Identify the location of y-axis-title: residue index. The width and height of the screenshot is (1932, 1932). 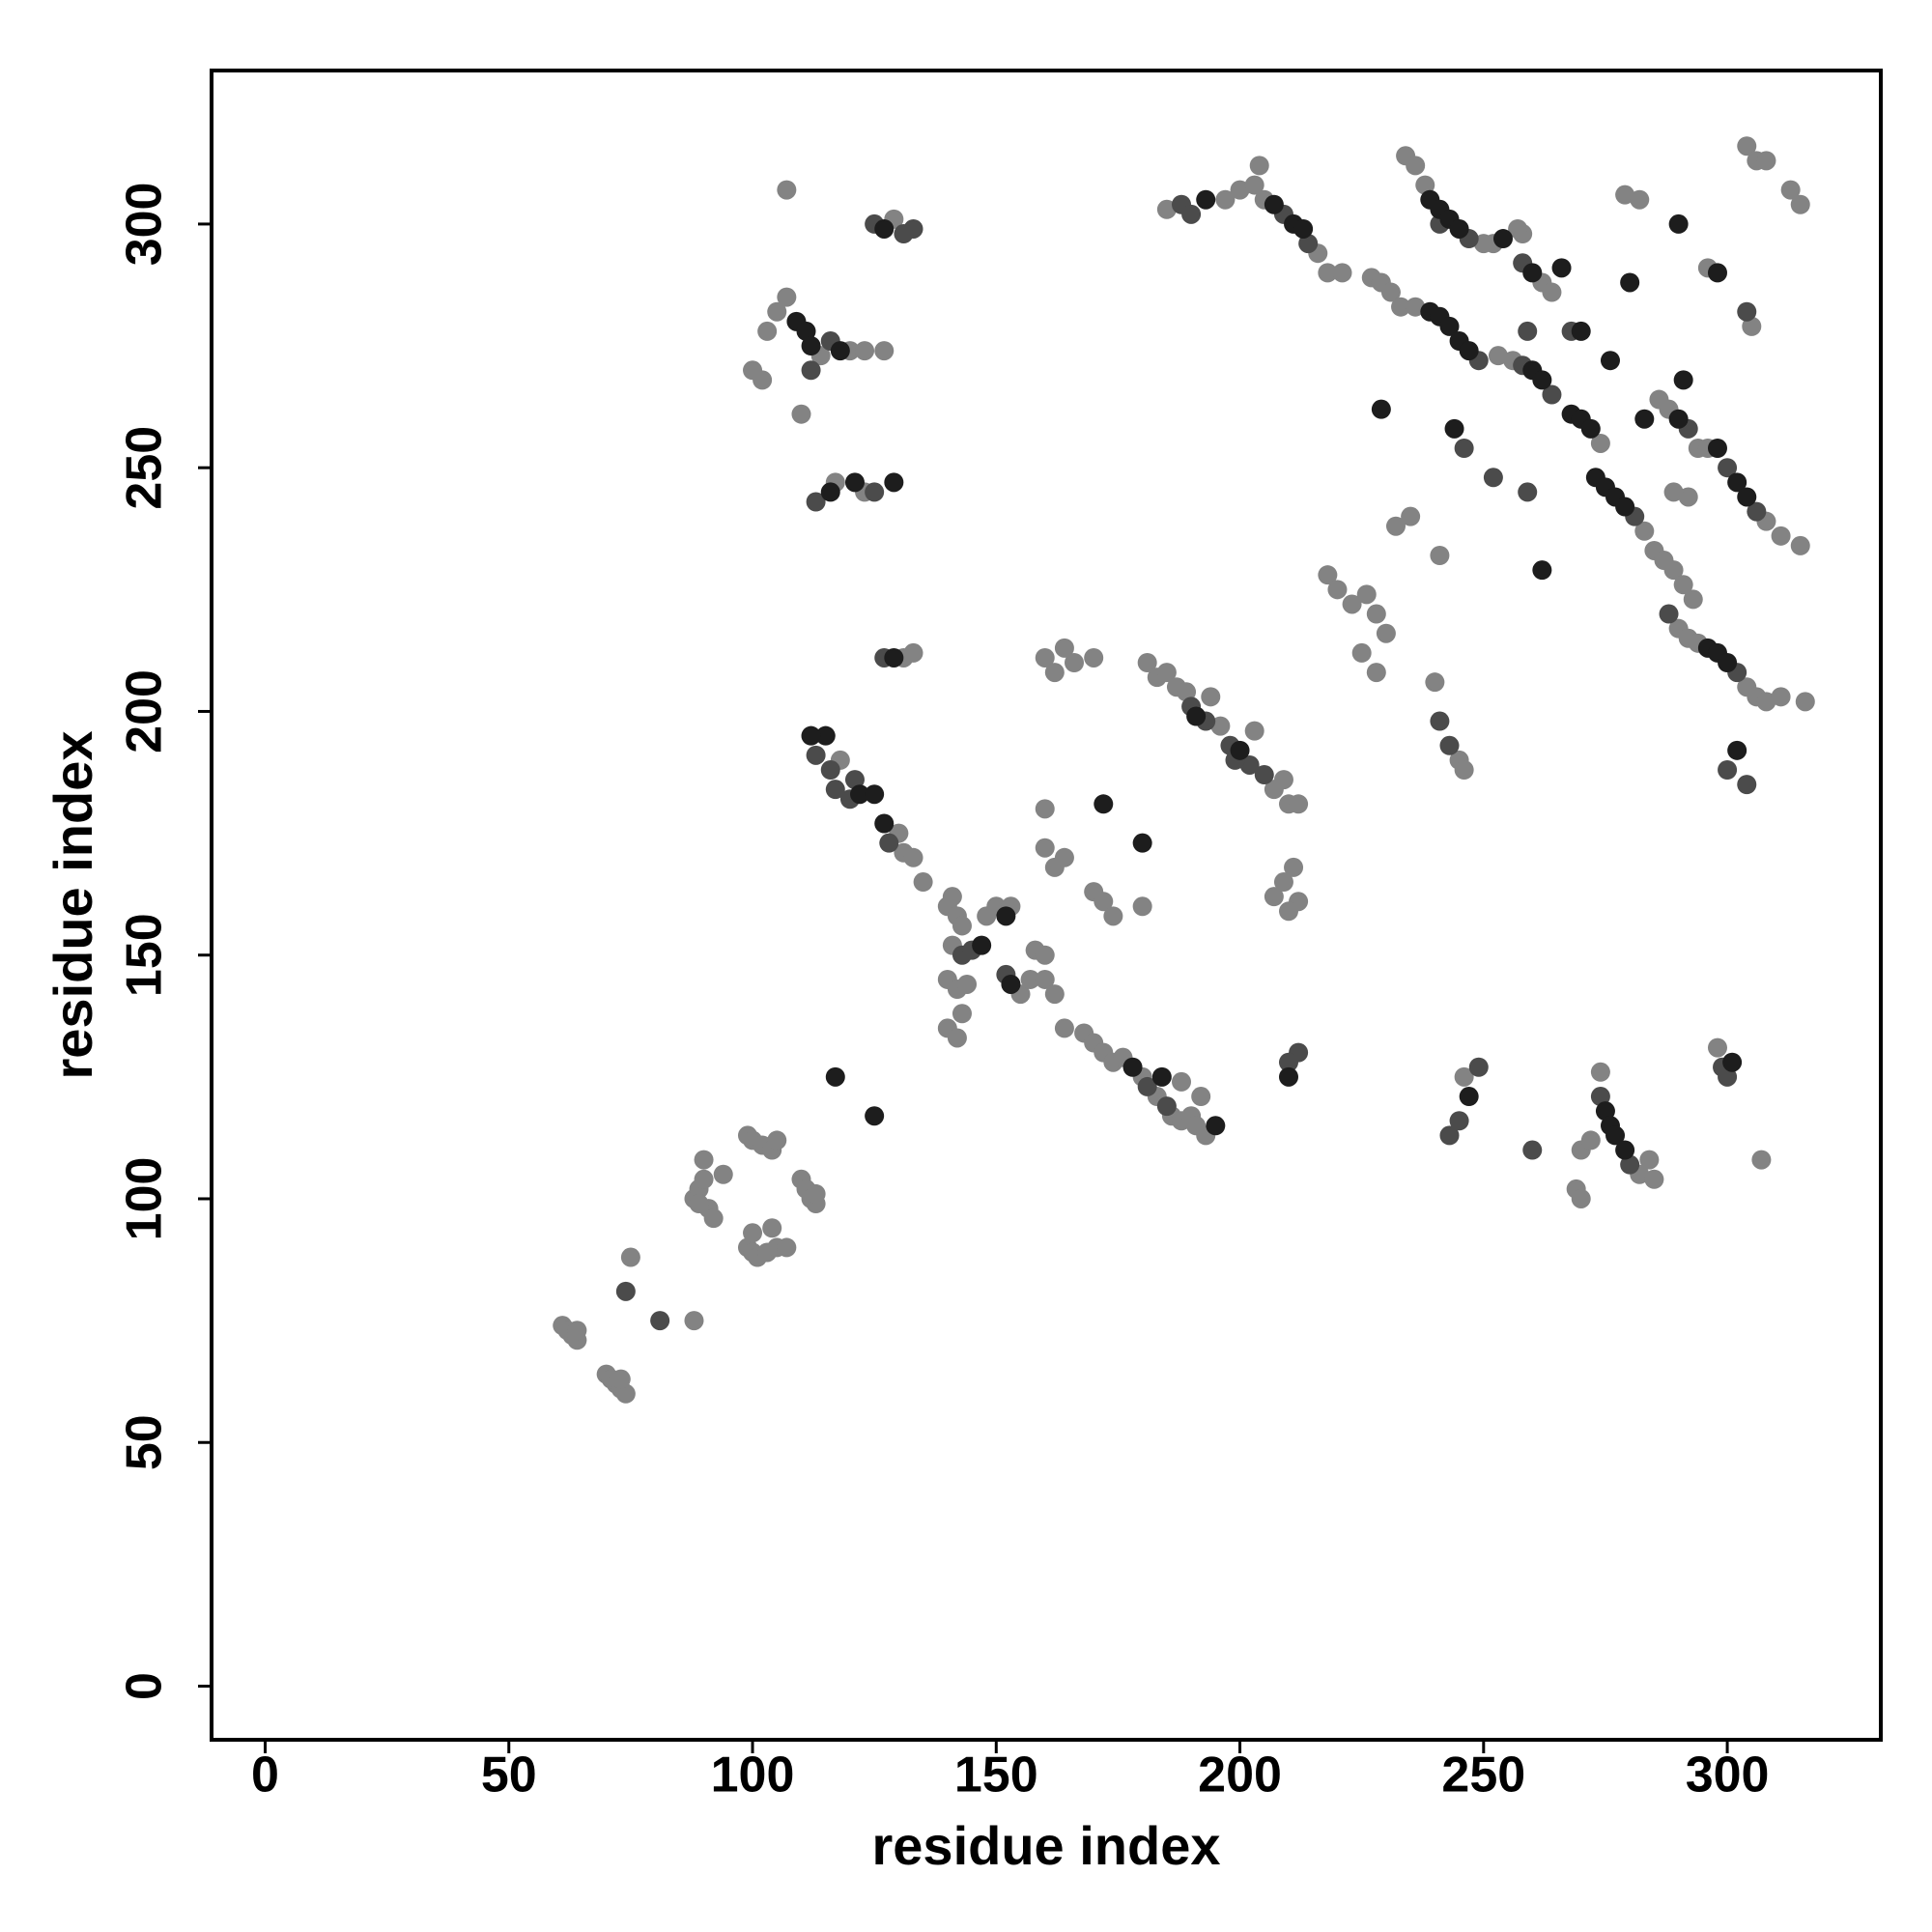
(73, 904).